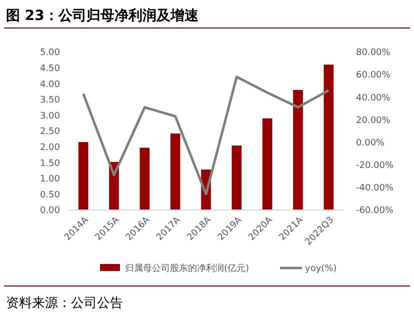 The image size is (414, 321). What do you see at coordinates (373, 121) in the screenshot?
I see `y2-tick-label: 20.00%` at bounding box center [373, 121].